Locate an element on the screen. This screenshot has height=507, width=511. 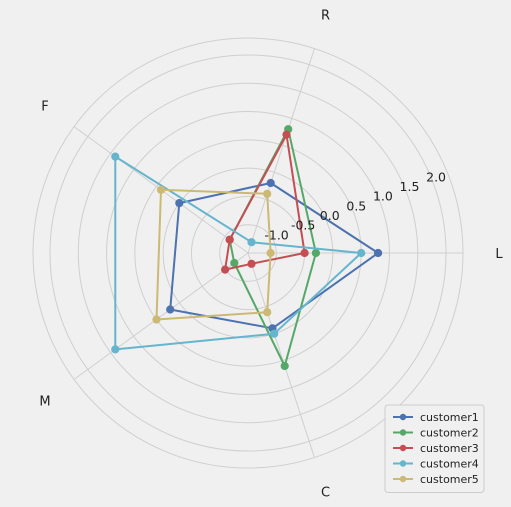
legend-label: customer2 is located at coordinates (449, 433).